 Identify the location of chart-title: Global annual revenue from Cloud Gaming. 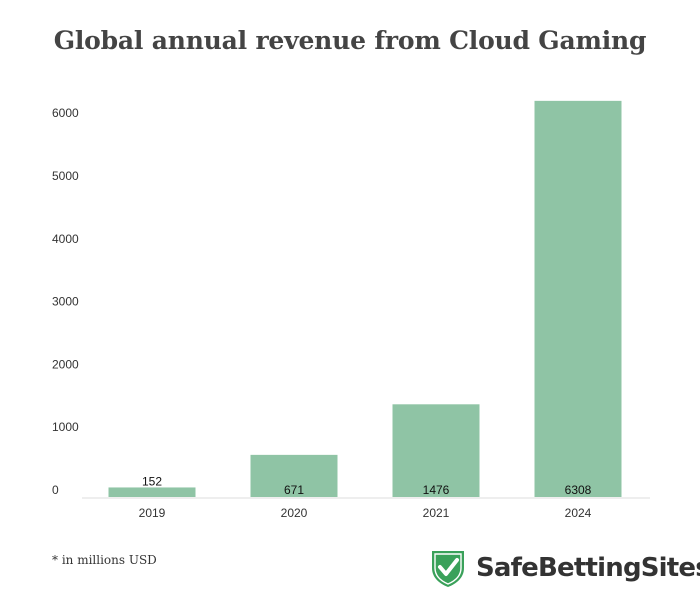
(350, 40).